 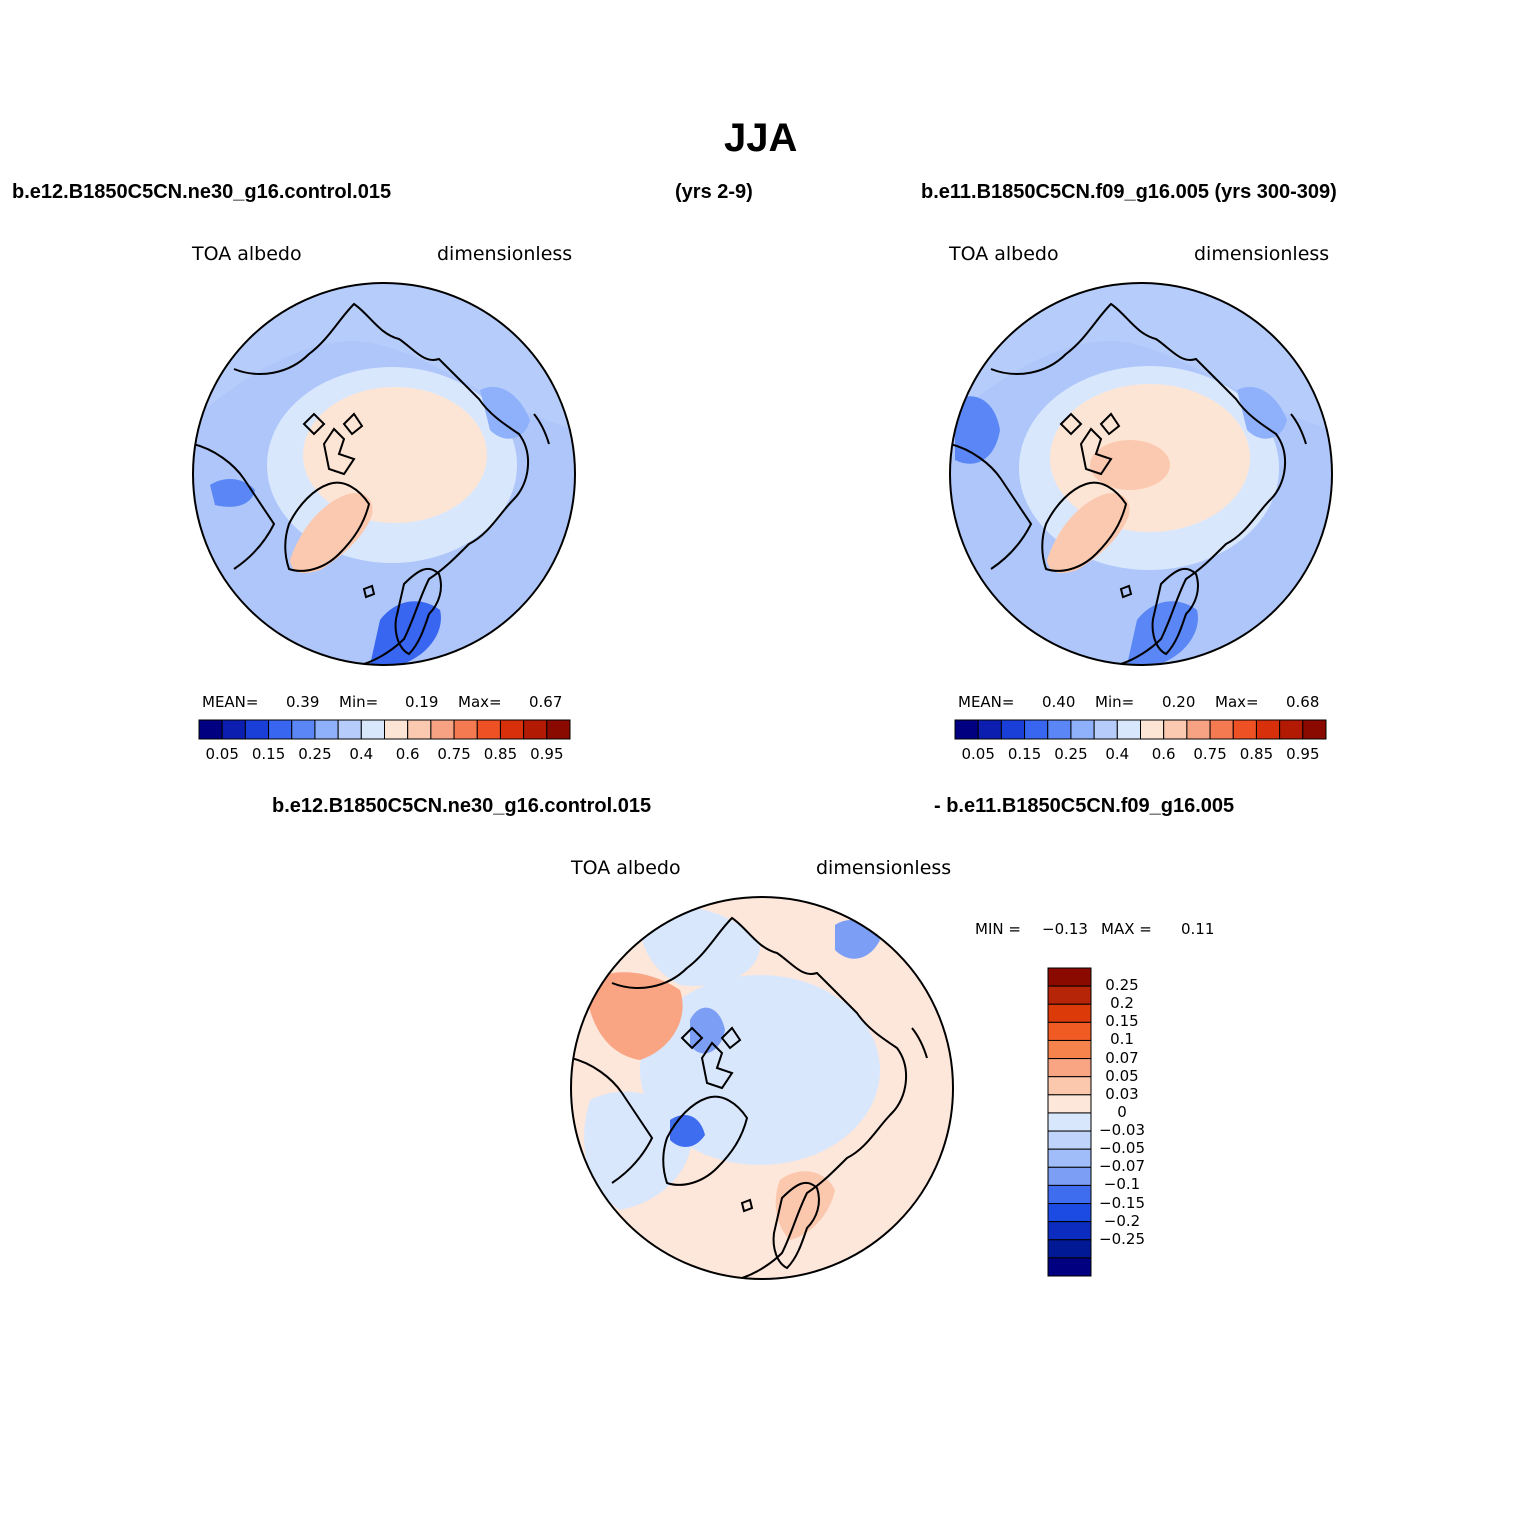 I want to click on diff-map-negative-sw, so click(x=638, y=1150).